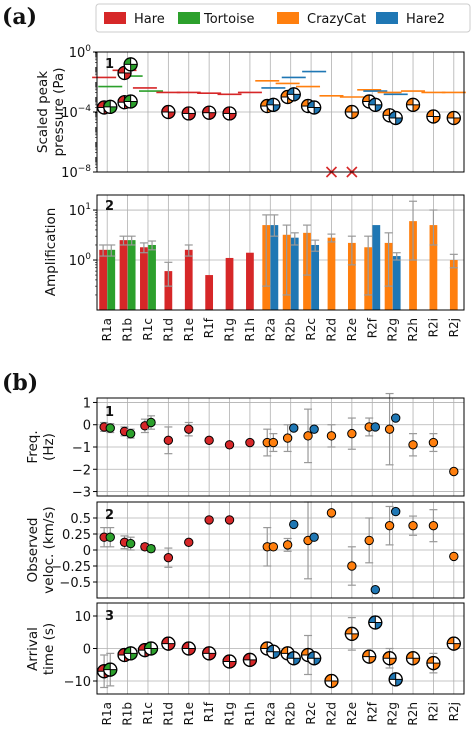 The height and width of the screenshot is (735, 474). I want to click on x-tick-label: R2i, so click(433, 327).